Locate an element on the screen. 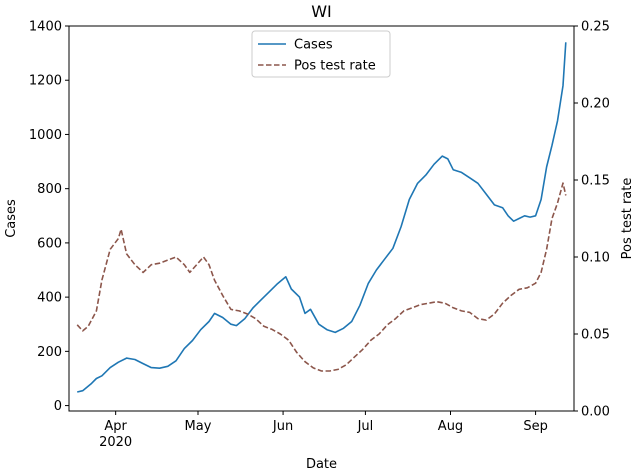 Image resolution: width=640 pixels, height=475 pixels. legend-label-cases: Cases is located at coordinates (313, 45).